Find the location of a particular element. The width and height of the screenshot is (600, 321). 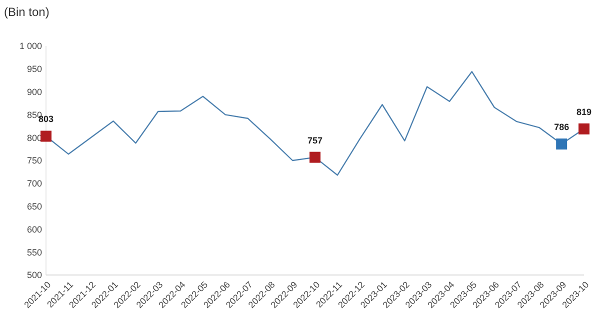

y-axis-title: (Bin ton) is located at coordinates (27, 12).